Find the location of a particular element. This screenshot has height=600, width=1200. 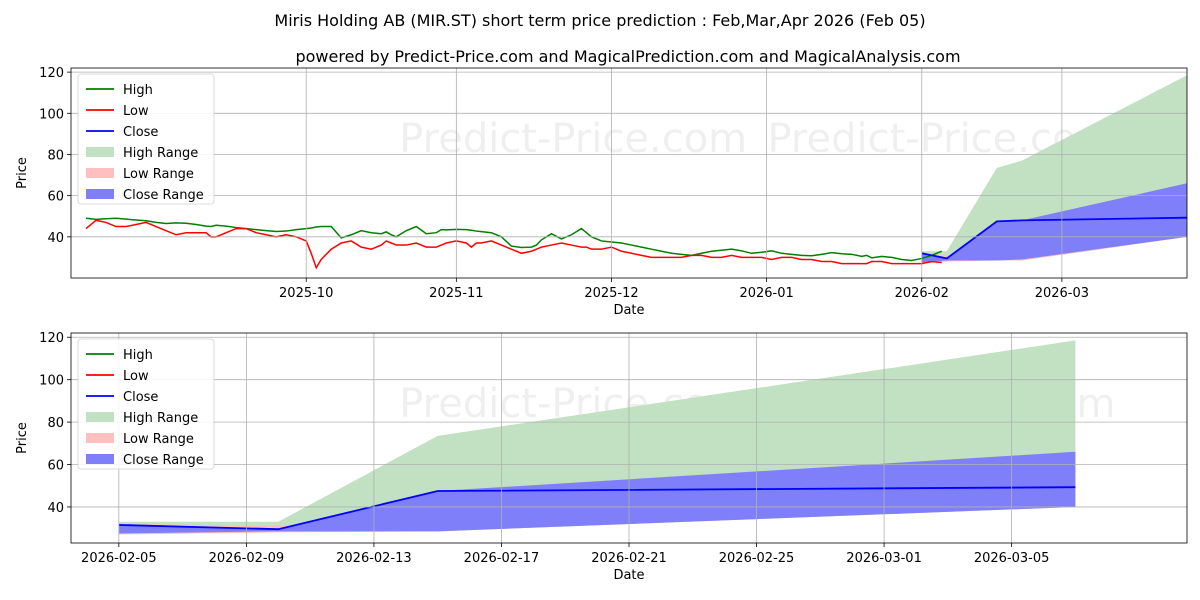

top-legend-swatch-high-range is located at coordinates (100, 152).